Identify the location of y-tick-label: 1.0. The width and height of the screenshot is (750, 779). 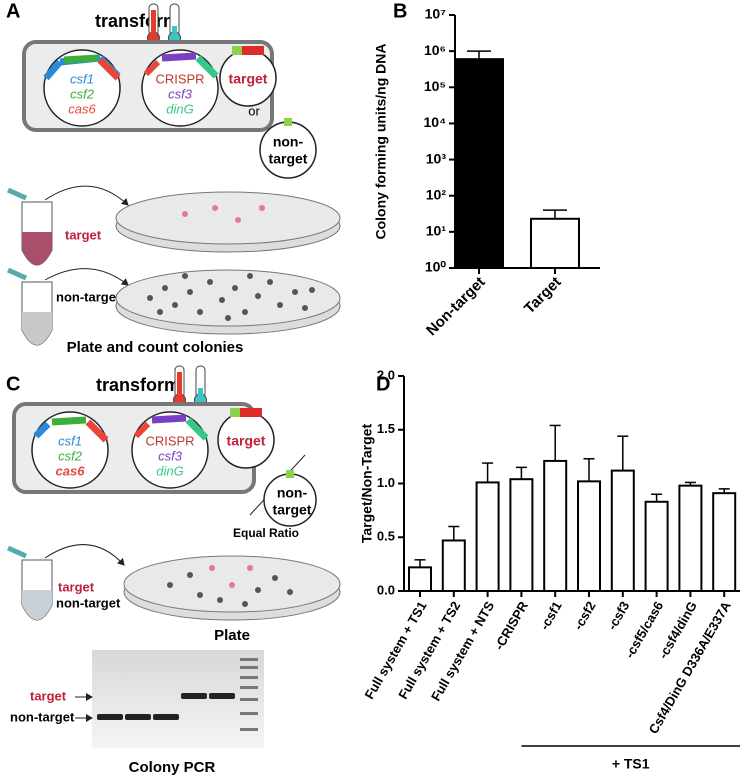
(386, 482).